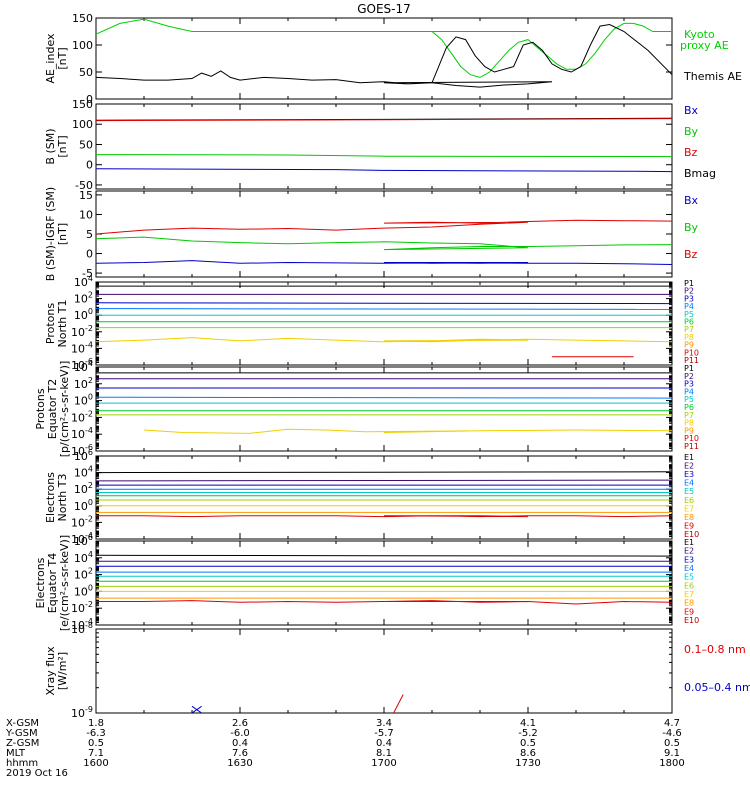 The image size is (750, 800). What do you see at coordinates (689, 603) in the screenshot?
I see `legend-entry: E8` at bounding box center [689, 603].